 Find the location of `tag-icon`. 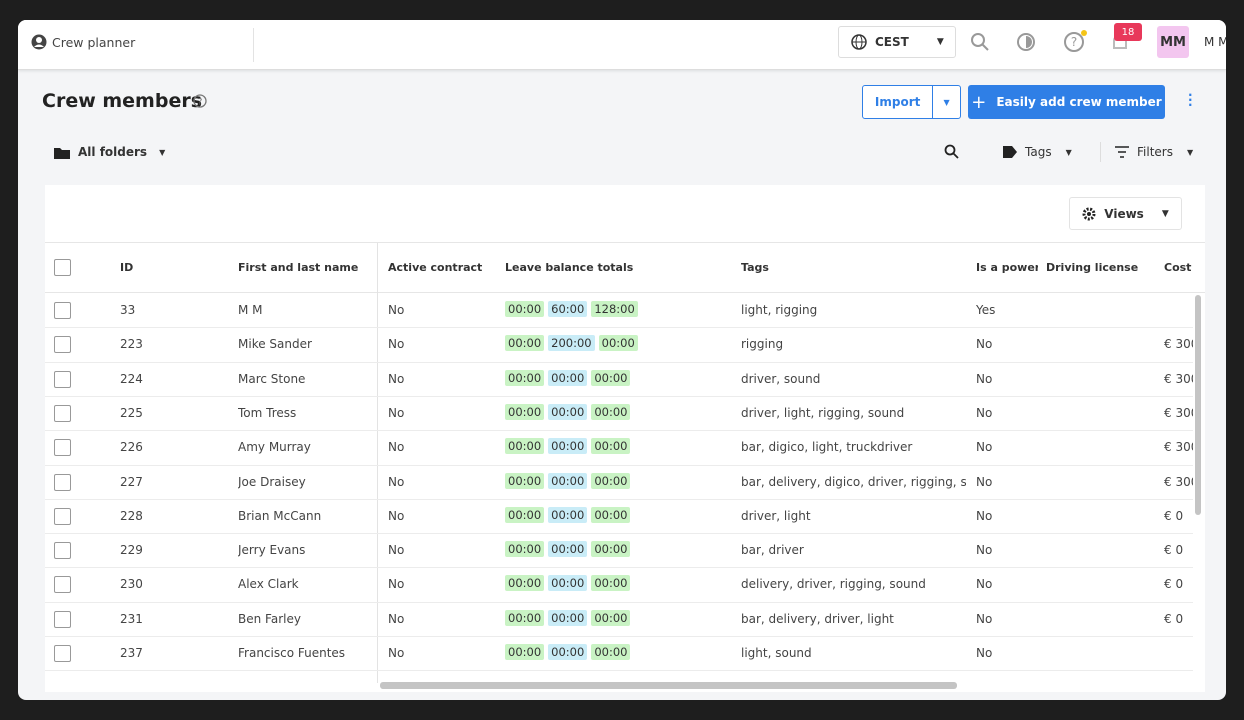

tag-icon is located at coordinates (1010, 152).